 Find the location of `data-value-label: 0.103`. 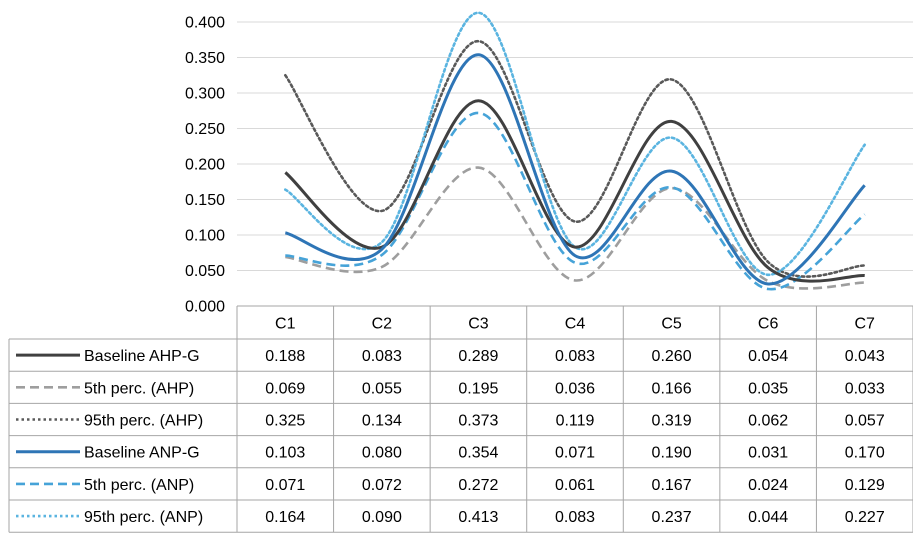

data-value-label: 0.103 is located at coordinates (285, 453).